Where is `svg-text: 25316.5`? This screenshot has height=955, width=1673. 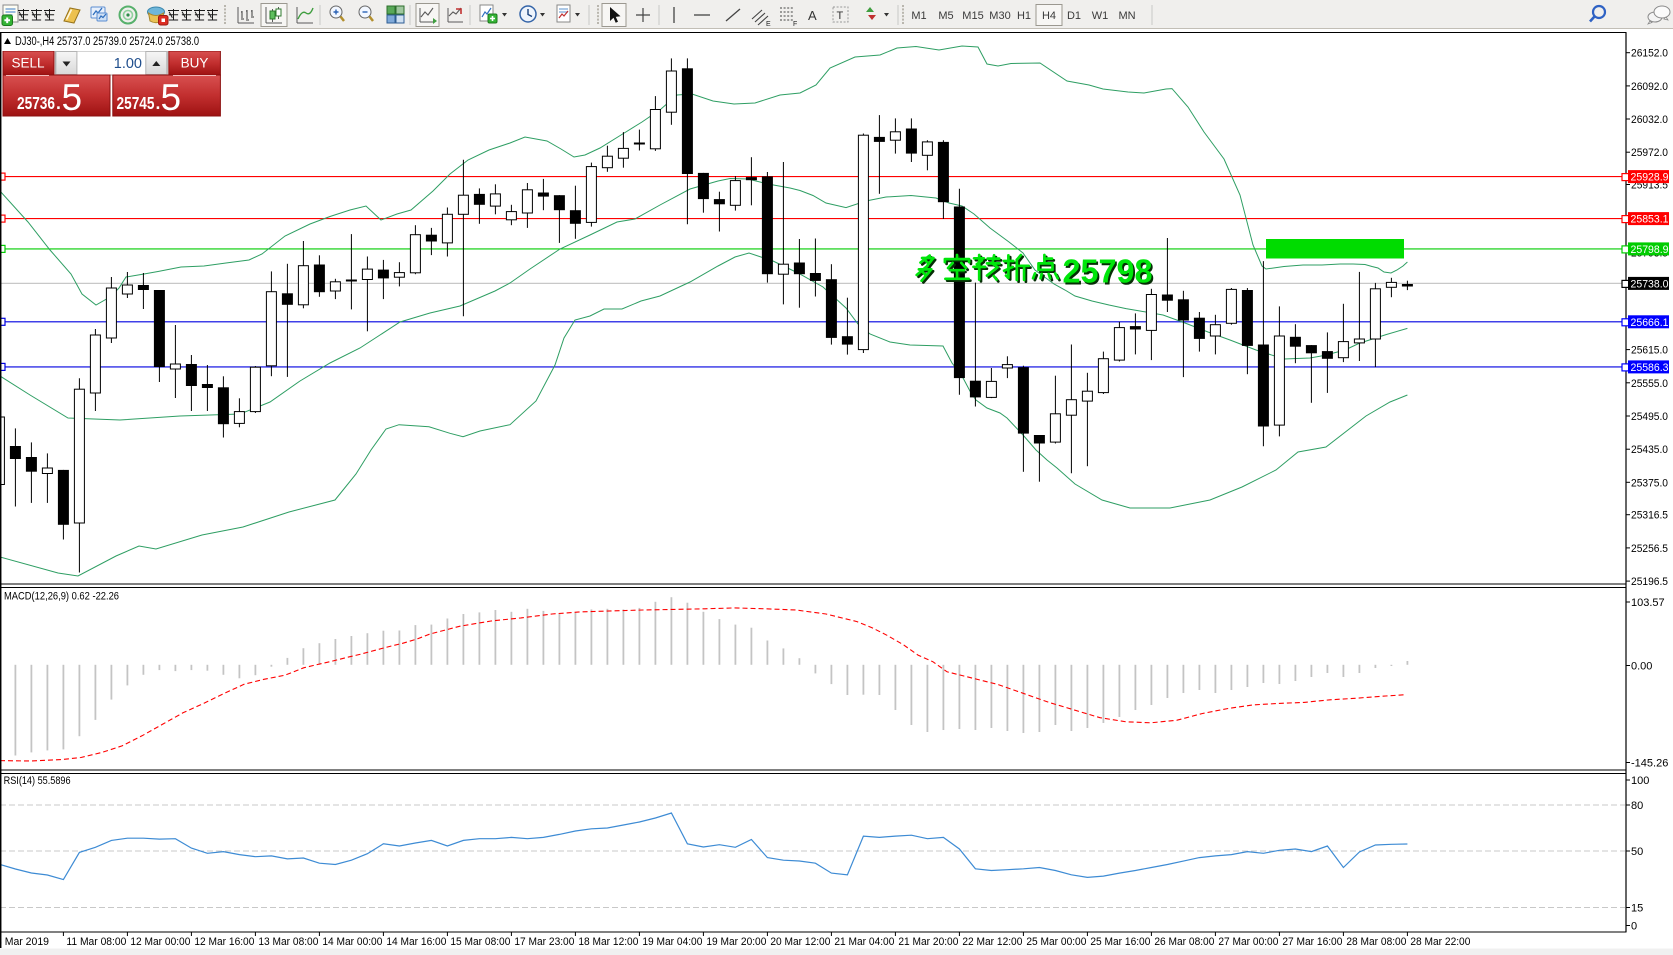 svg-text: 25316.5 is located at coordinates (1649, 516).